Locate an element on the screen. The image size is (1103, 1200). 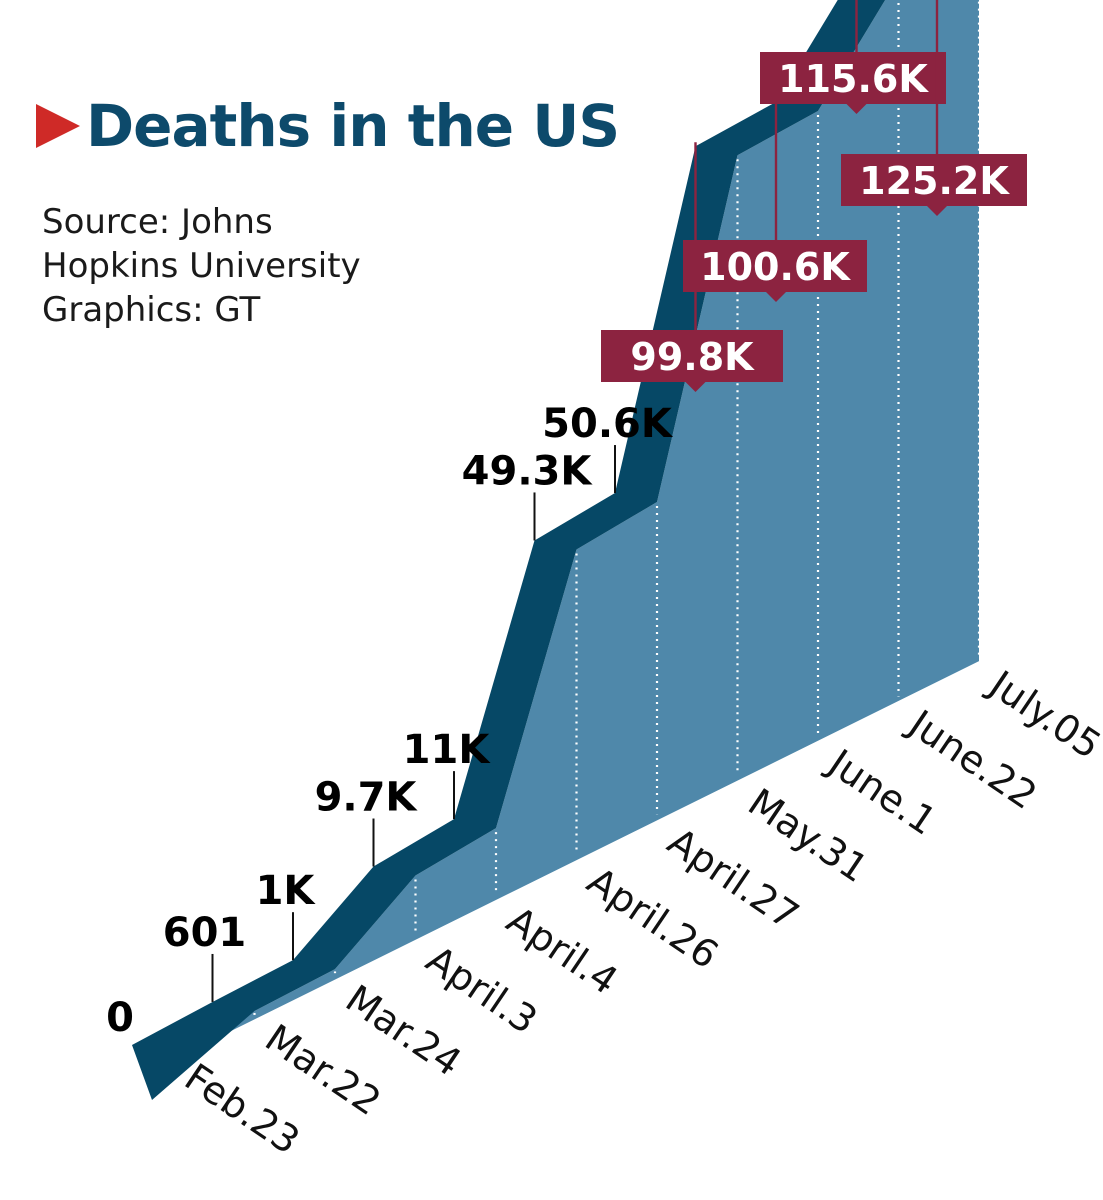
value-label: 11K is located at coordinates (447, 750).